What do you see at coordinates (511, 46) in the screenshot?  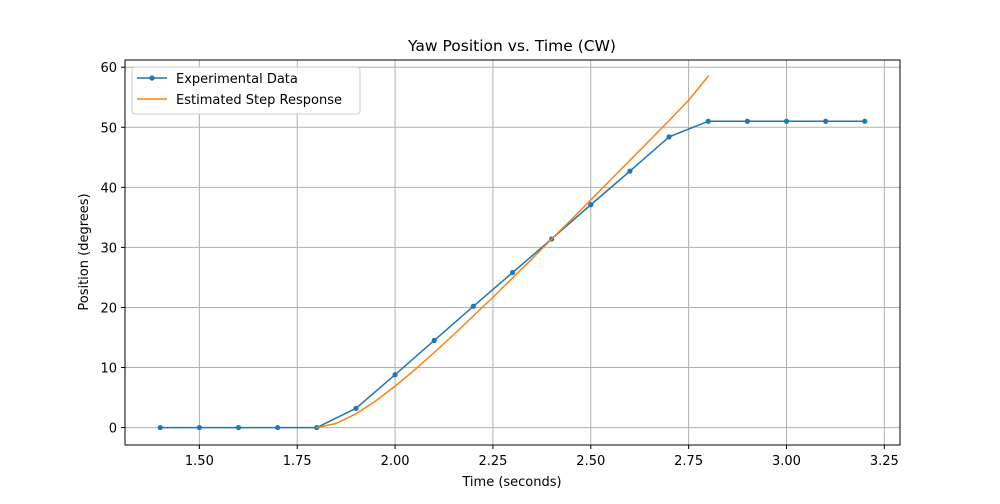 I see `chart-title: Yaw Position vs. Time (CW)` at bounding box center [511, 46].